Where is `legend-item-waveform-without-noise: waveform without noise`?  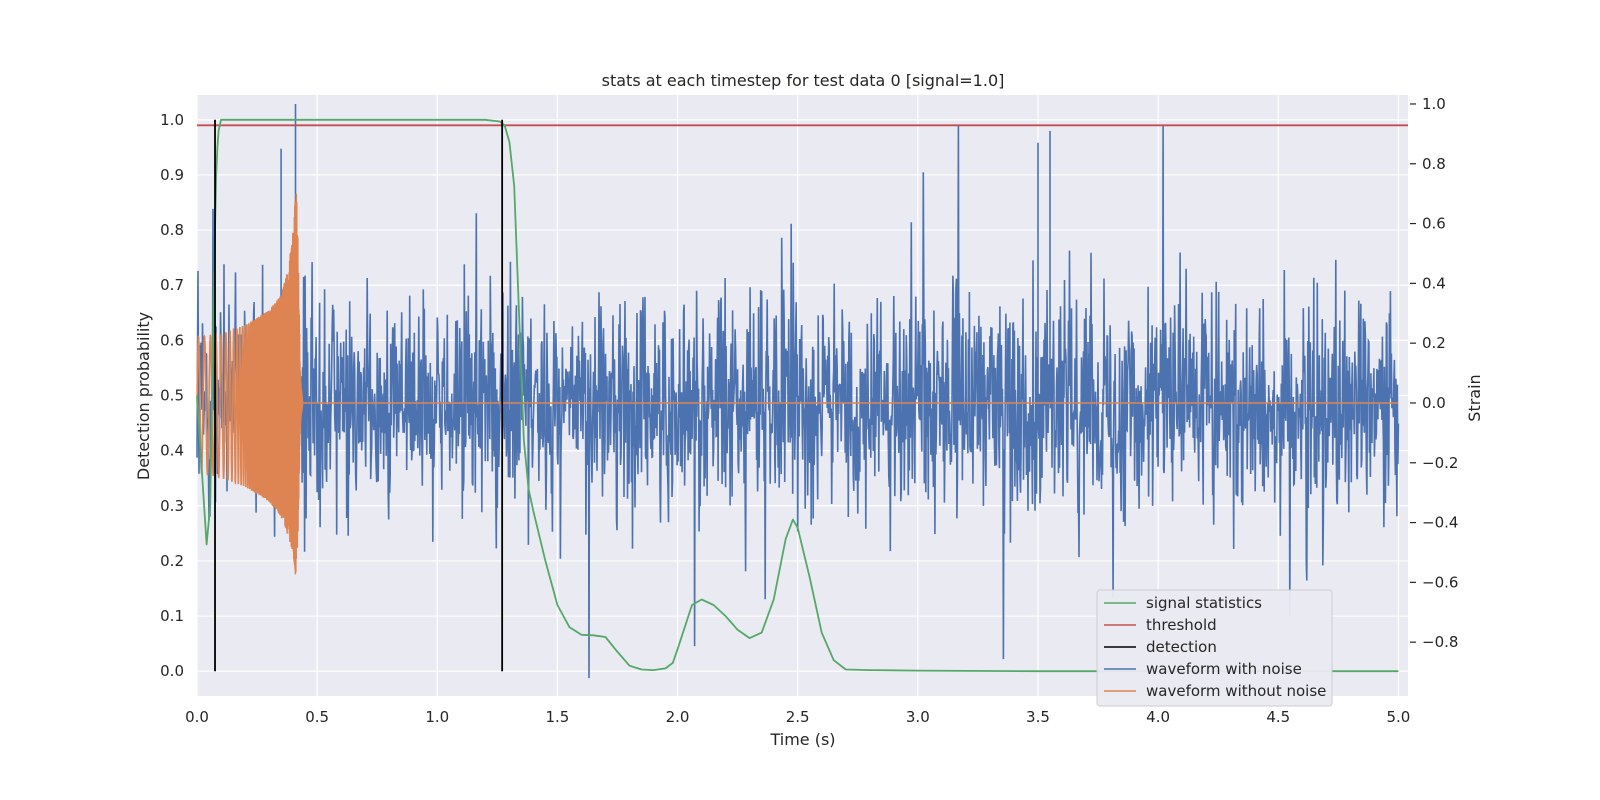 legend-item-waveform-without-noise: waveform without noise is located at coordinates (1215, 691).